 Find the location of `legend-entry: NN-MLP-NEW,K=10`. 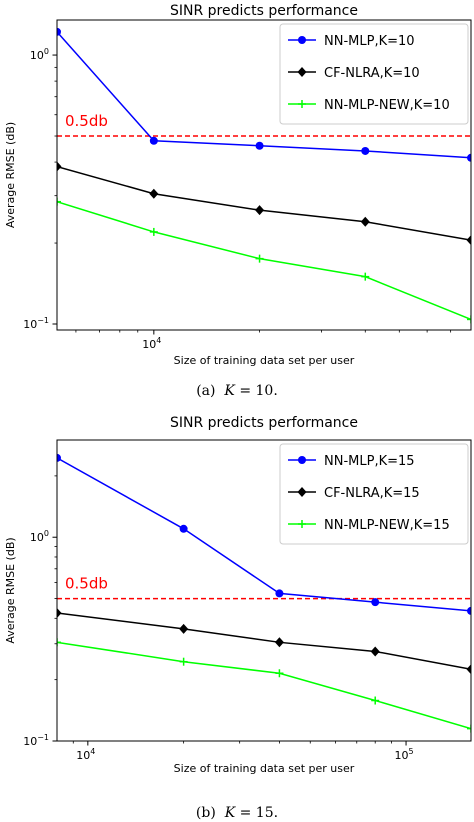

legend-entry: NN-MLP-NEW,K=10 is located at coordinates (369, 105).